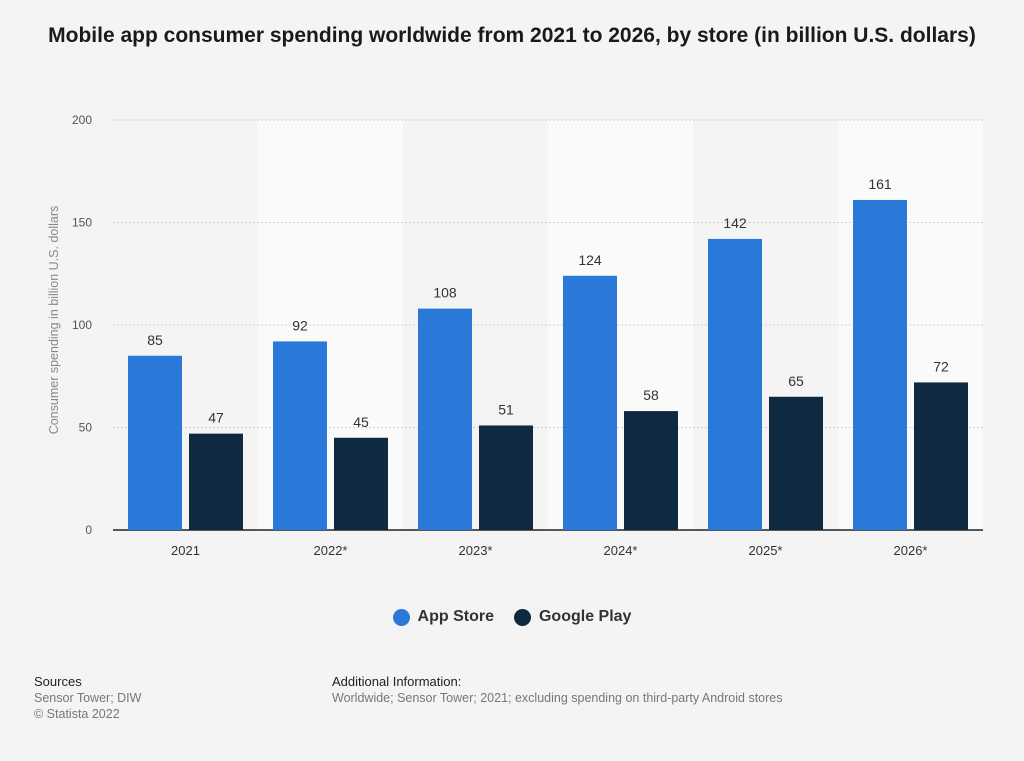  What do you see at coordinates (397, 681) in the screenshot?
I see `additional-info-heading: Additional Information:` at bounding box center [397, 681].